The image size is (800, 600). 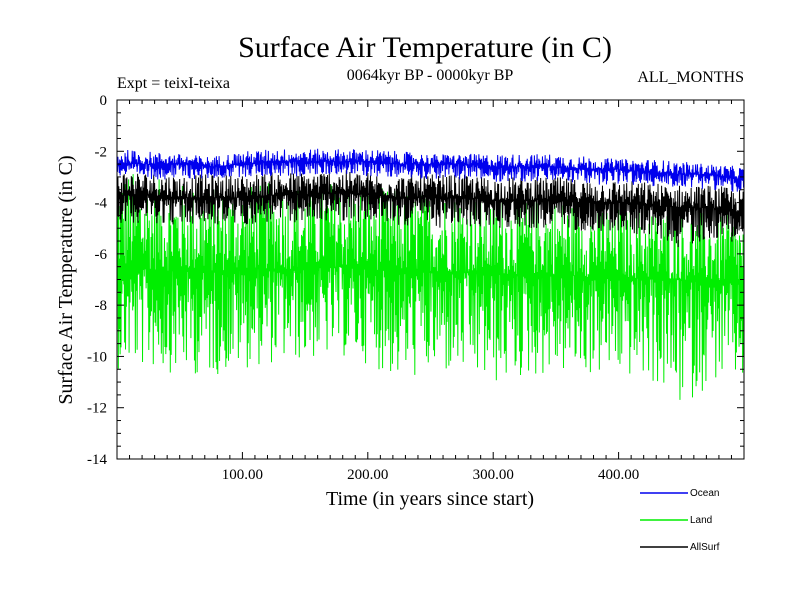 What do you see at coordinates (430, 499) in the screenshot?
I see `x-axis-label: Time (in years since start)` at bounding box center [430, 499].